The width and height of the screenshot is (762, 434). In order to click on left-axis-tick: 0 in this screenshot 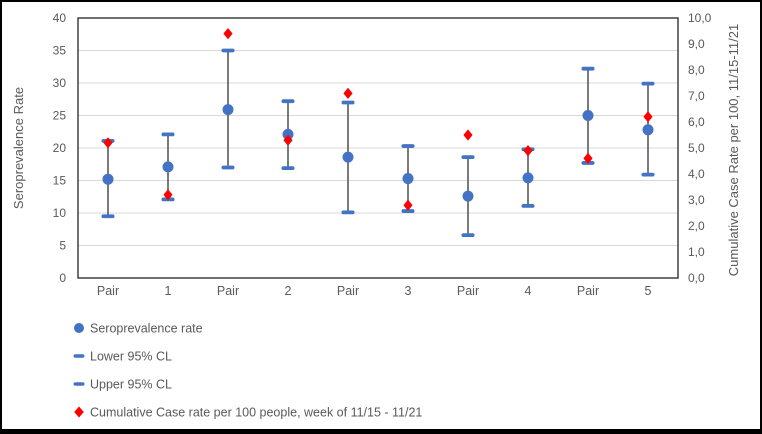, I will do `click(62, 278)`.